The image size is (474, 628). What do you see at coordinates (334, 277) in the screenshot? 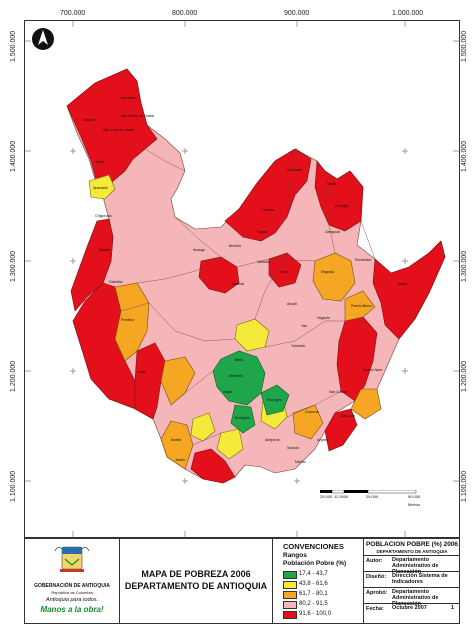
I see `region-nordeste` at bounding box center [334, 277].